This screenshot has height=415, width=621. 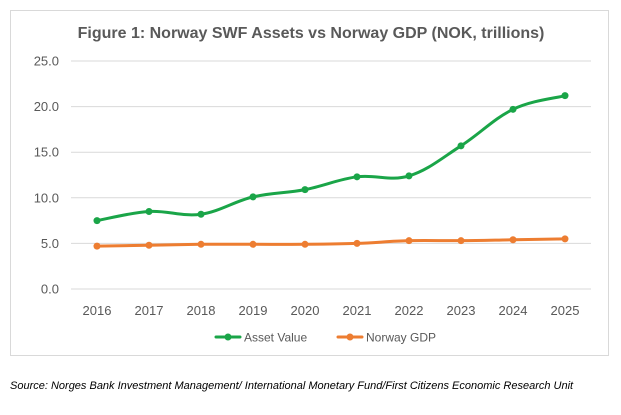 I want to click on x-tick-label: 2020, so click(x=305, y=310).